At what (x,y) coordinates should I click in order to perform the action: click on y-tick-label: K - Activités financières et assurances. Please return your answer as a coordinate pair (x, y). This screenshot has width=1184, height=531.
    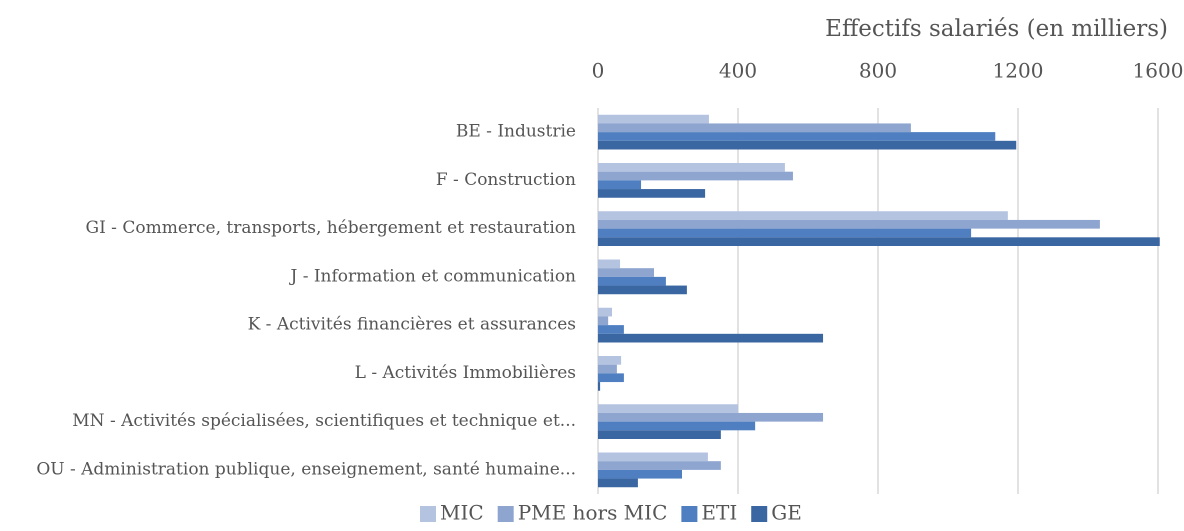
    Looking at the image, I should click on (412, 325).